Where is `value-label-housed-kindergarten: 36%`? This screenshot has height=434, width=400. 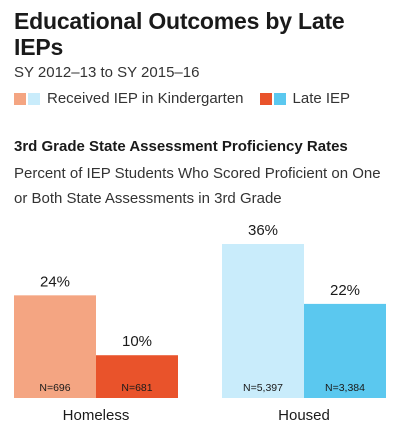
value-label-housed-kindergarten: 36% is located at coordinates (263, 230).